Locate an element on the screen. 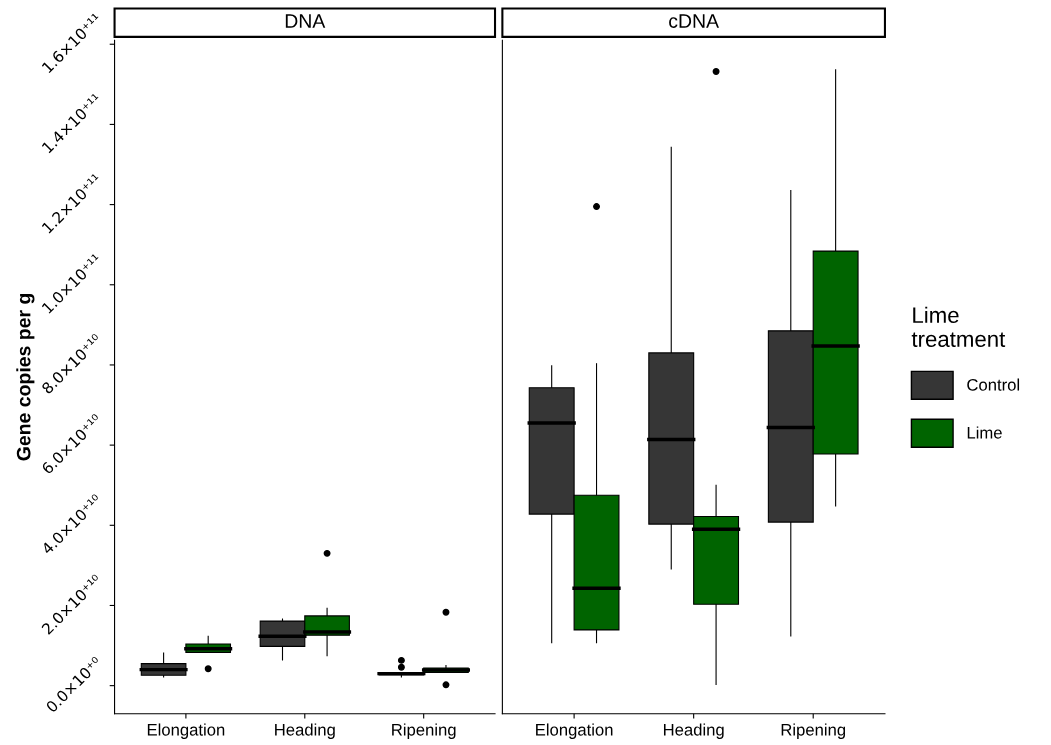 This screenshot has width=1051, height=745. legend-label: Lime is located at coordinates (984, 432).